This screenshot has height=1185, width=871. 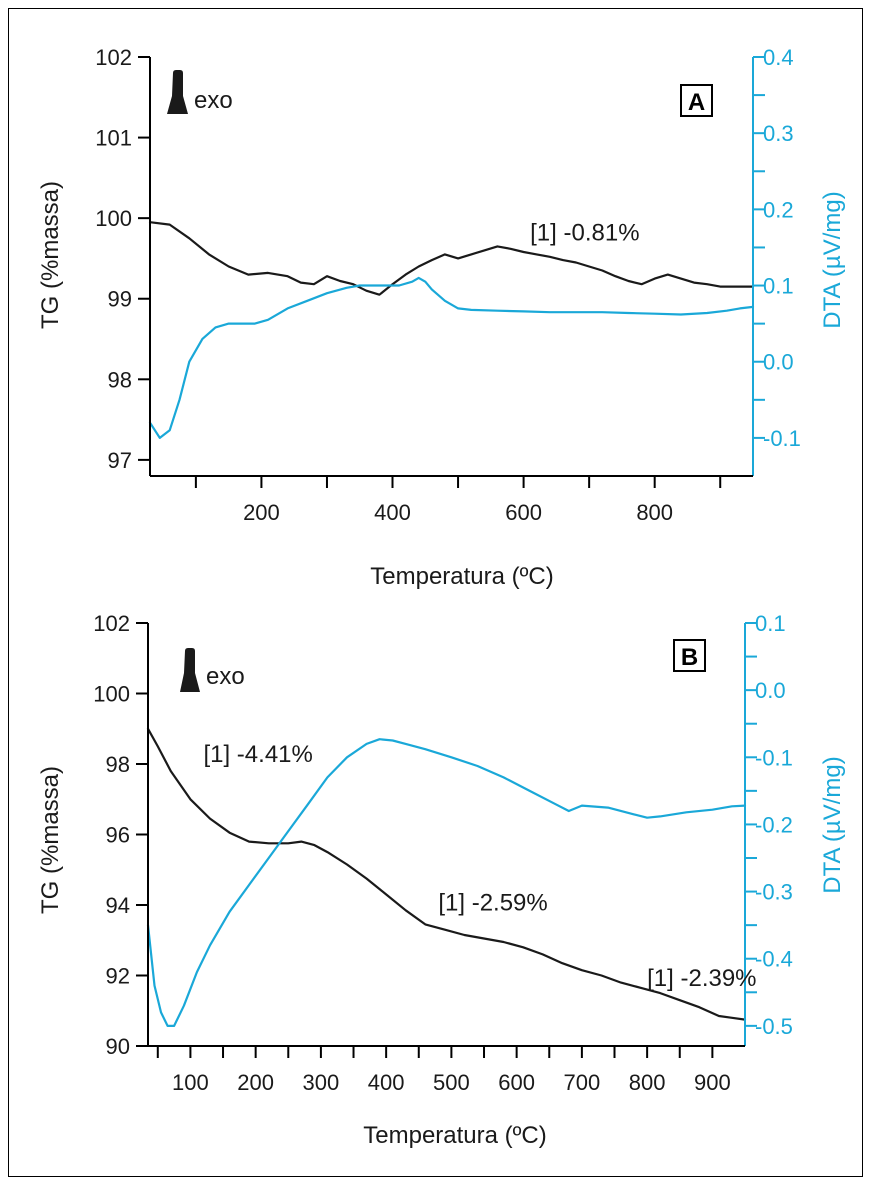 What do you see at coordinates (782, 438) in the screenshot?
I see `panel-a-yright-tick-label: -0.1` at bounding box center [782, 438].